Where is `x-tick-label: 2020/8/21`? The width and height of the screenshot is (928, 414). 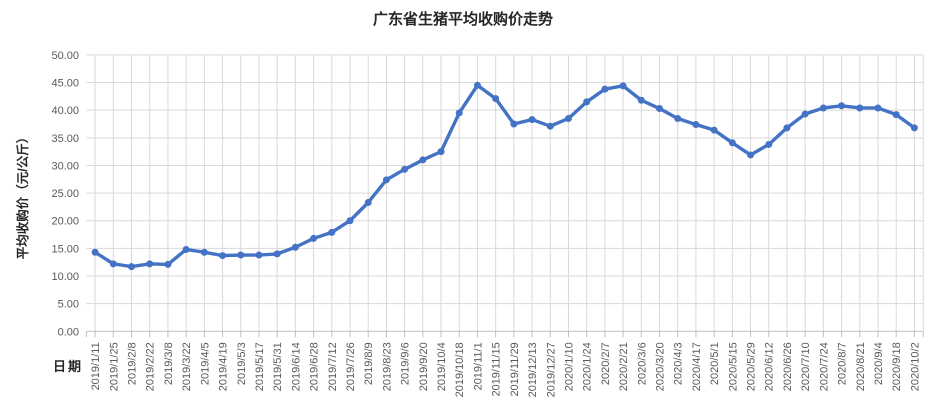
x-tick-label: 2020/8/21 is located at coordinates (861, 366).